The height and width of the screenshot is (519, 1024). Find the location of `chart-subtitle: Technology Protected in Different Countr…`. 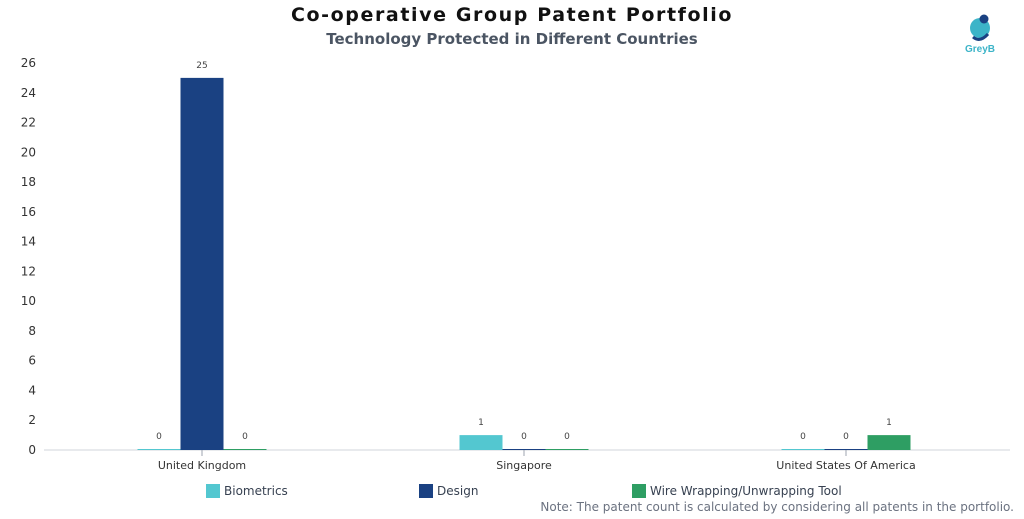

chart-subtitle: Technology Protected in Different Countr… is located at coordinates (512, 39).